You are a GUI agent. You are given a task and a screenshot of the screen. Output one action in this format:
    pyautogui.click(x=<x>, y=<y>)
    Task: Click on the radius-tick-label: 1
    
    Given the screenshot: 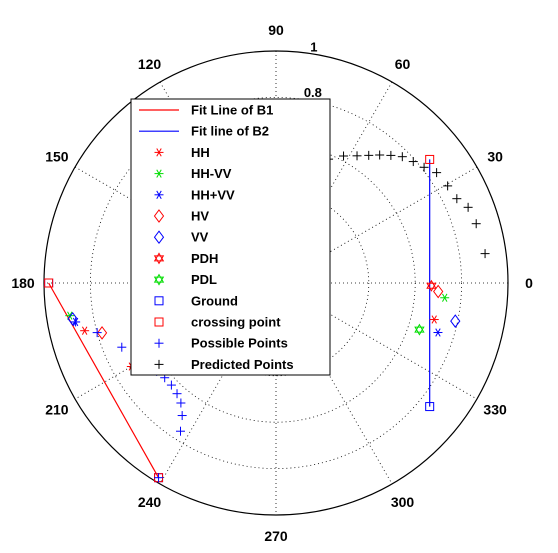 What is the action you would take?
    pyautogui.click(x=313, y=46)
    